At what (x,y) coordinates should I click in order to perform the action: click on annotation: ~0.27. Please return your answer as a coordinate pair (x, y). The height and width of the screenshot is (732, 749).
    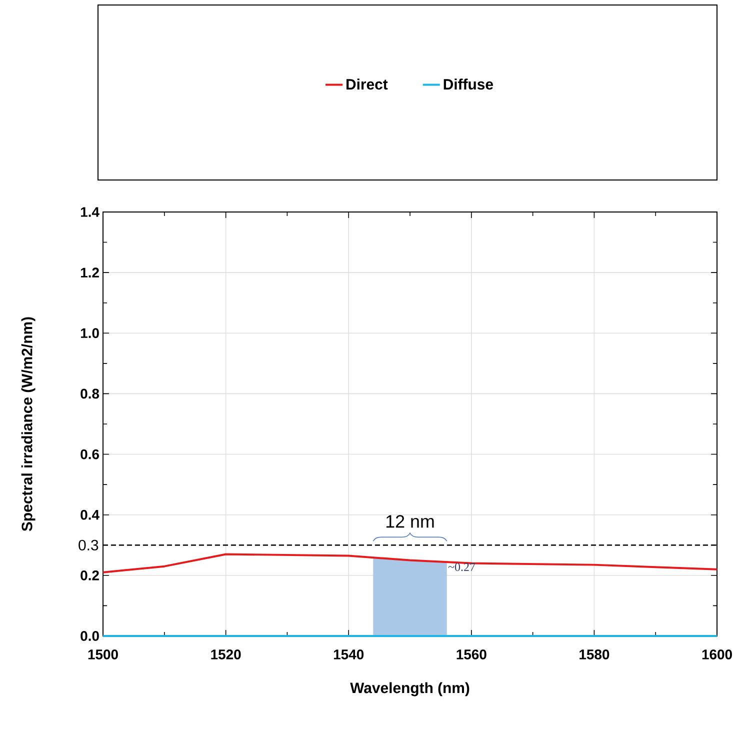
    Looking at the image, I should click on (462, 567).